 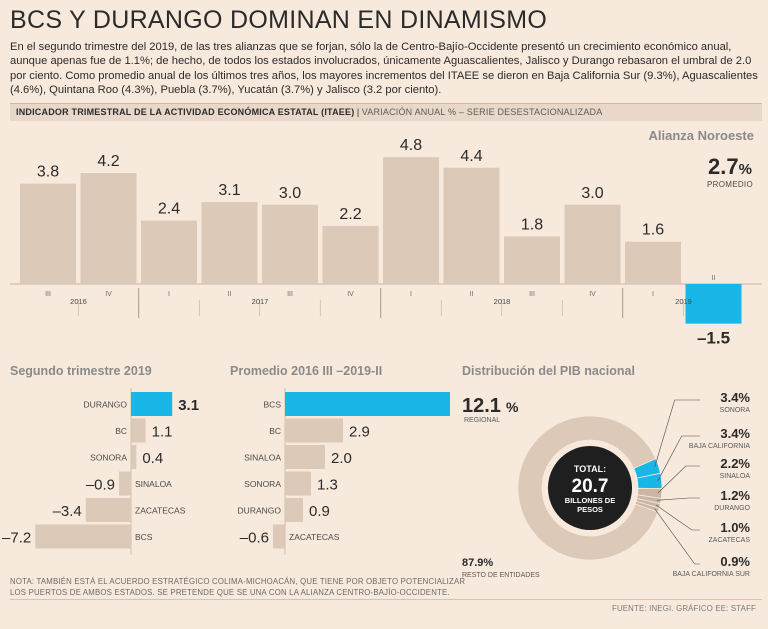 I want to click on quarter-label-7: II, so click(x=472, y=294).